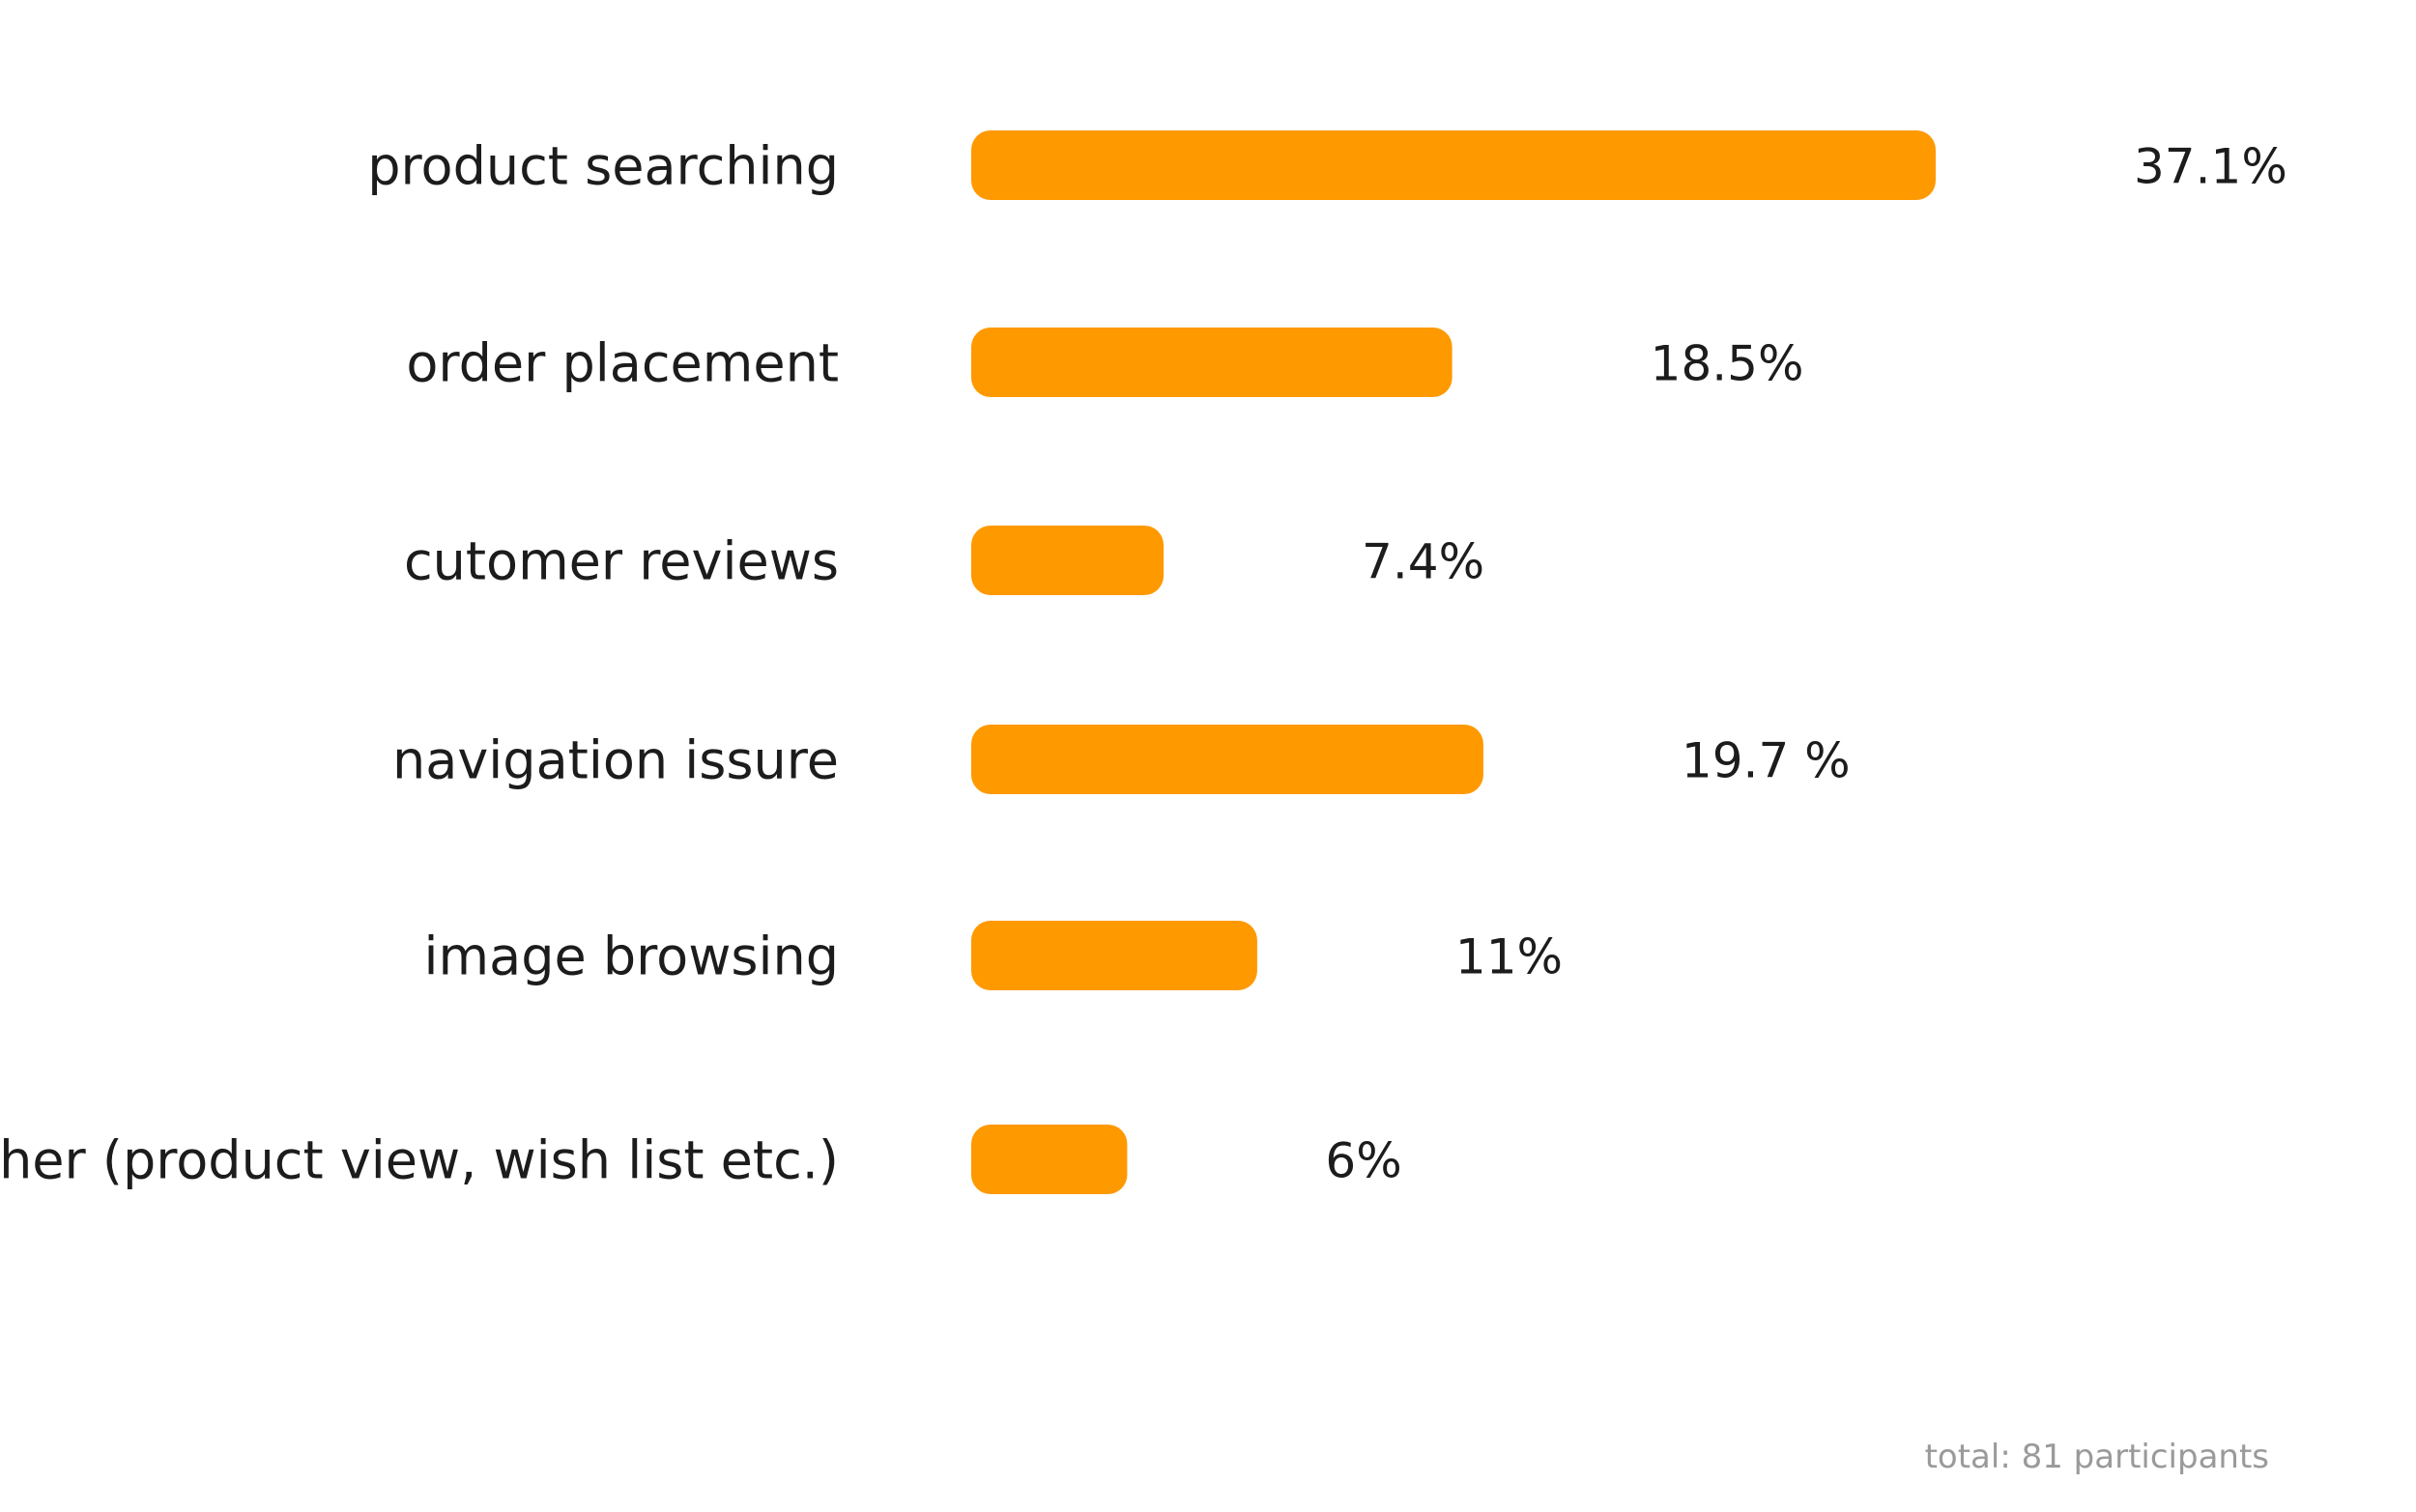 The height and width of the screenshot is (1512, 2416). Describe the element at coordinates (1363, 1161) in the screenshot. I see `value-label: 6%` at that location.